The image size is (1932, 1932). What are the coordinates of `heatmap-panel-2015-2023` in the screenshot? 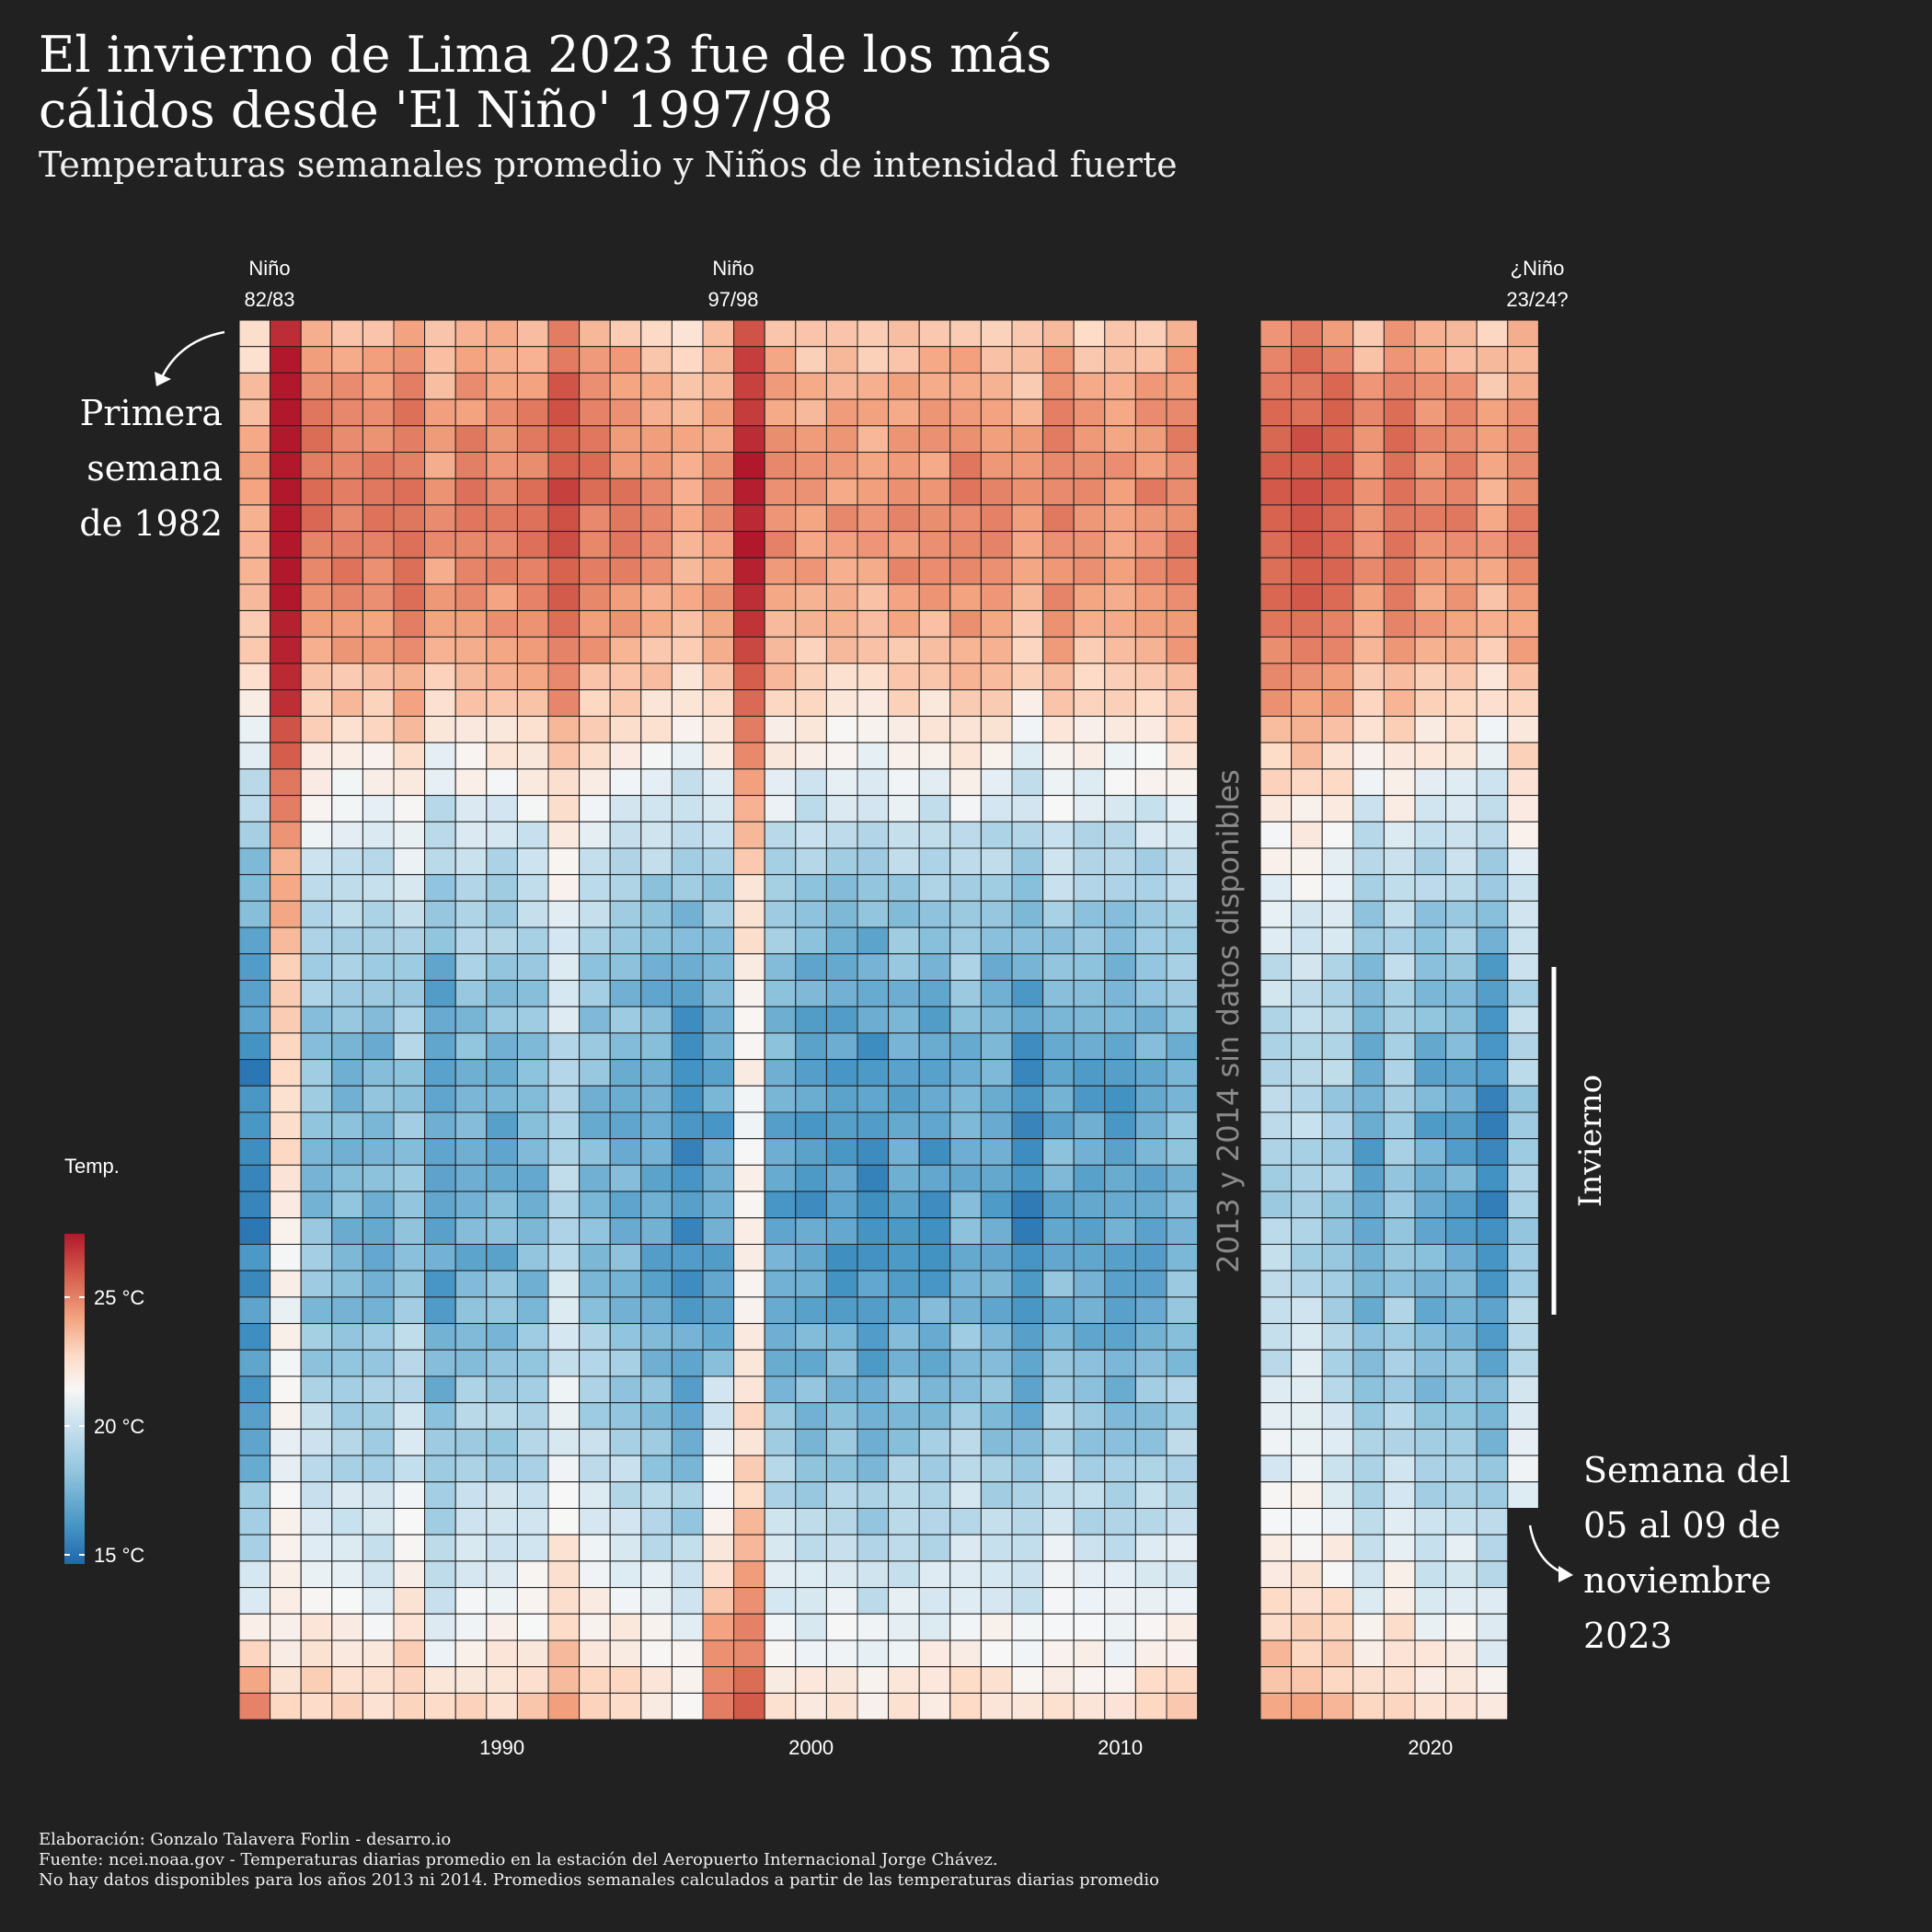 It's located at (1399, 1020).